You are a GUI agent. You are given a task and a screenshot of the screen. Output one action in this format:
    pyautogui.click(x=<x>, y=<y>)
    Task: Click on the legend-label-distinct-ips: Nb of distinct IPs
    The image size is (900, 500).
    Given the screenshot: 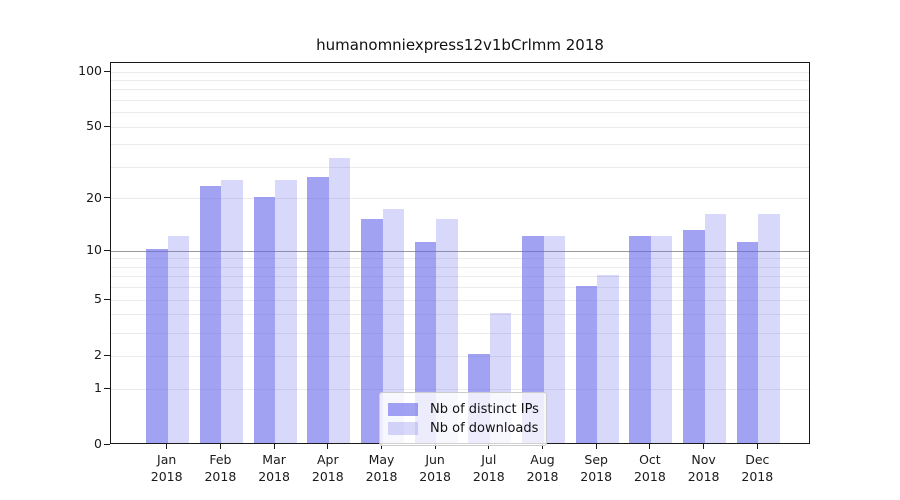 What is the action you would take?
    pyautogui.click(x=484, y=409)
    